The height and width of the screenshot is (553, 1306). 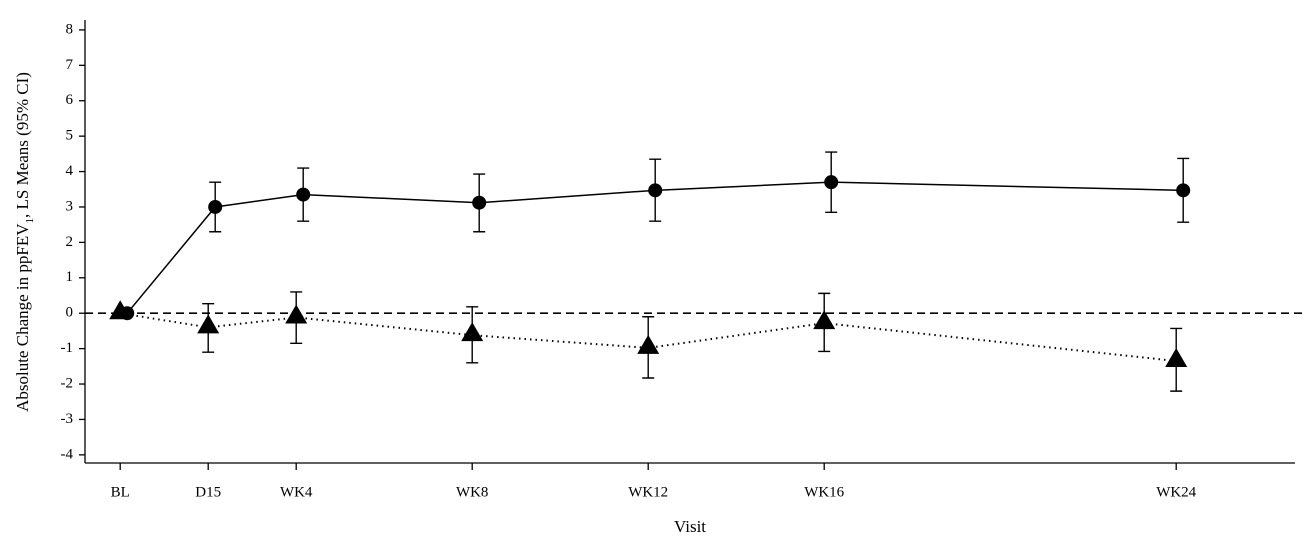 I want to click on y-tick-label: 1, so click(x=70, y=277).